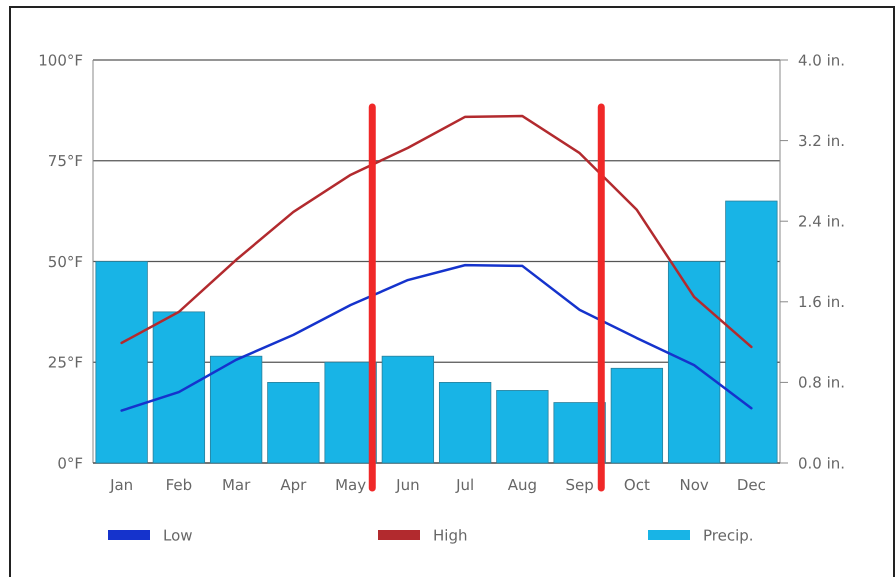 Image resolution: width=896 pixels, height=577 pixels. What do you see at coordinates (350, 485) in the screenshot?
I see `x-tick-label: May` at bounding box center [350, 485].